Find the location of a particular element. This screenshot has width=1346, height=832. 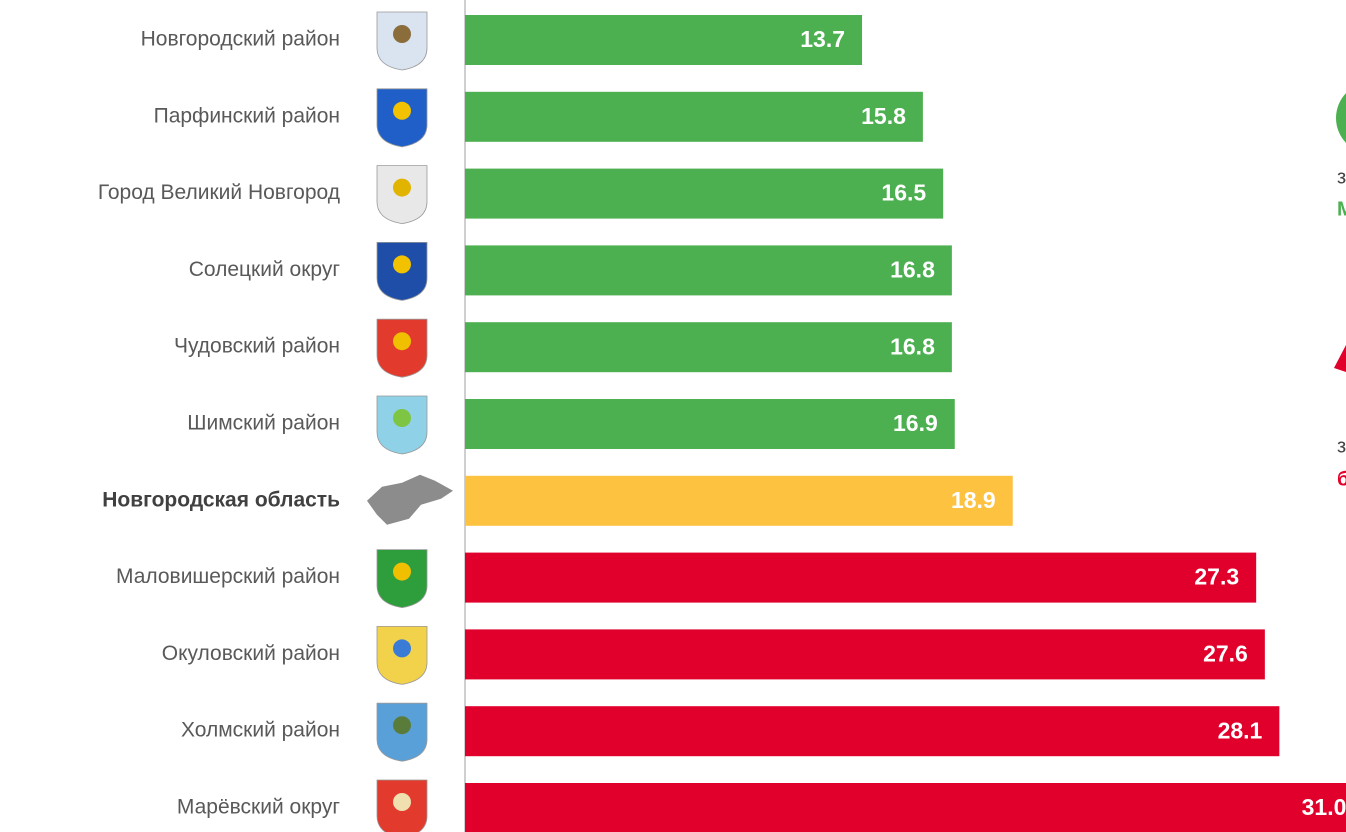

decor-arrow is located at coordinates (1340, 358).